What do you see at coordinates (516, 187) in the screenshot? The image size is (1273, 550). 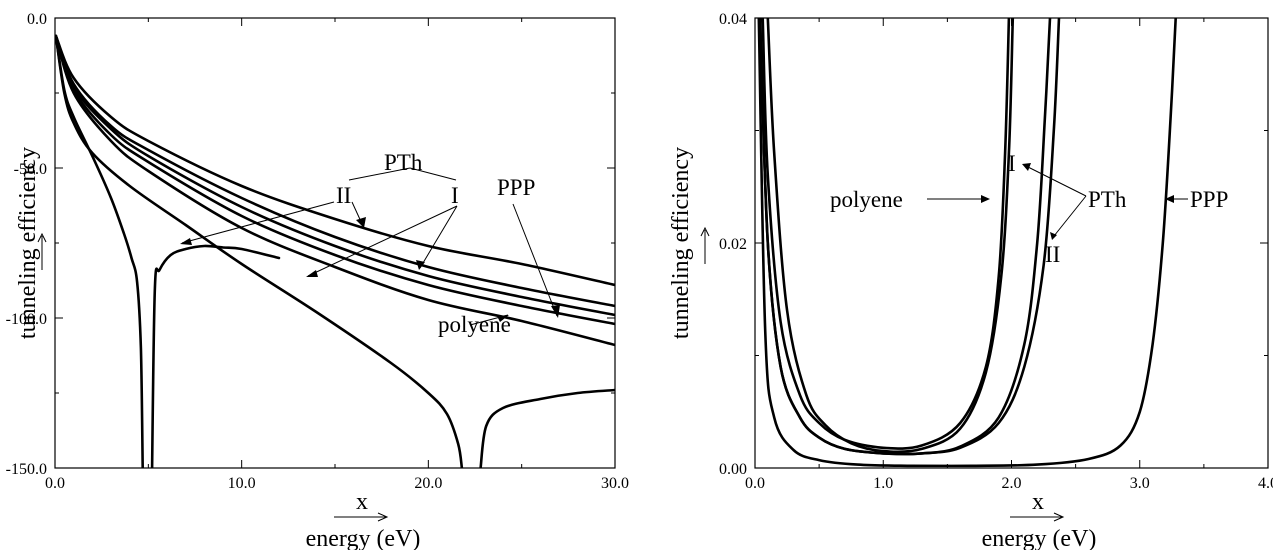 I see `left-label-ppp: PPP` at bounding box center [516, 187].